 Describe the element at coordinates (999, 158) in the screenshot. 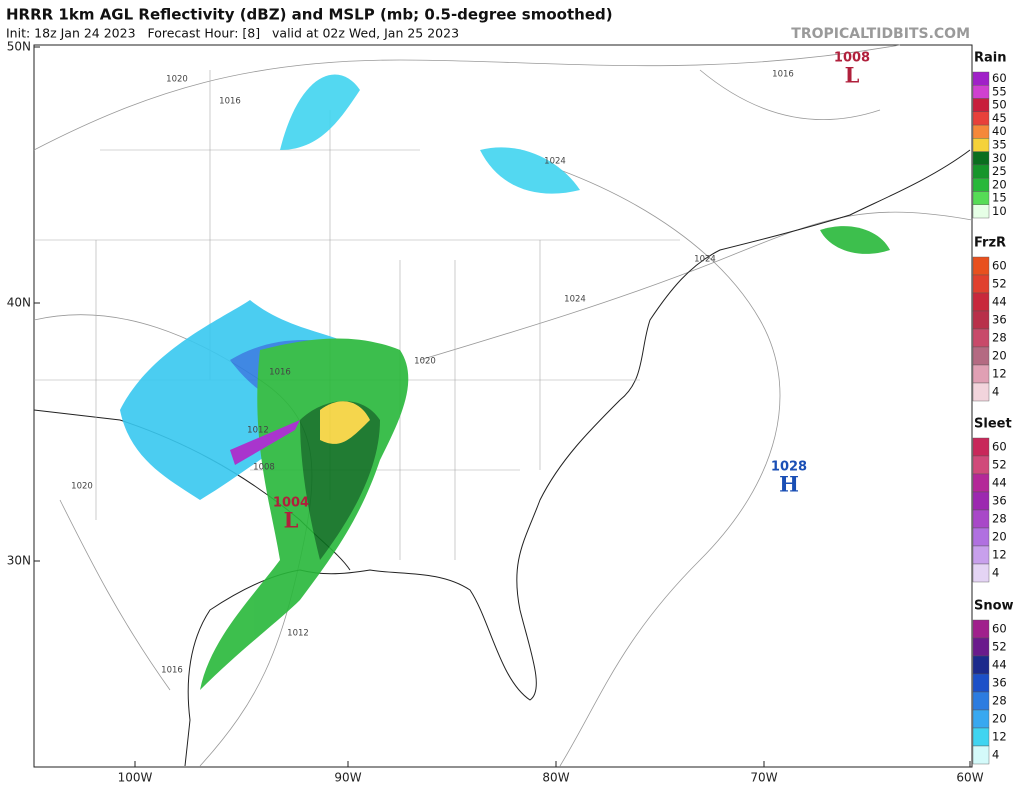

I see `legend-tick: 30` at that location.